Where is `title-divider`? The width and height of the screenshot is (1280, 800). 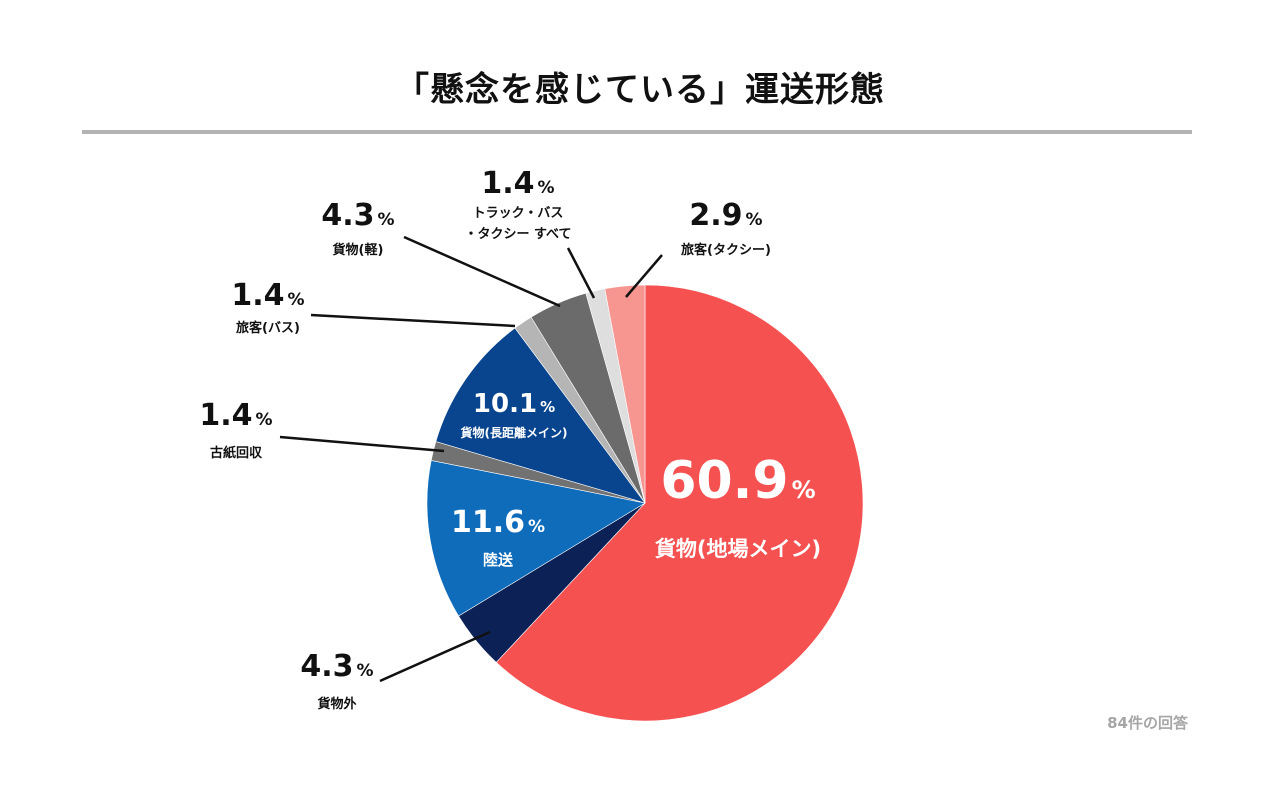 title-divider is located at coordinates (637, 132).